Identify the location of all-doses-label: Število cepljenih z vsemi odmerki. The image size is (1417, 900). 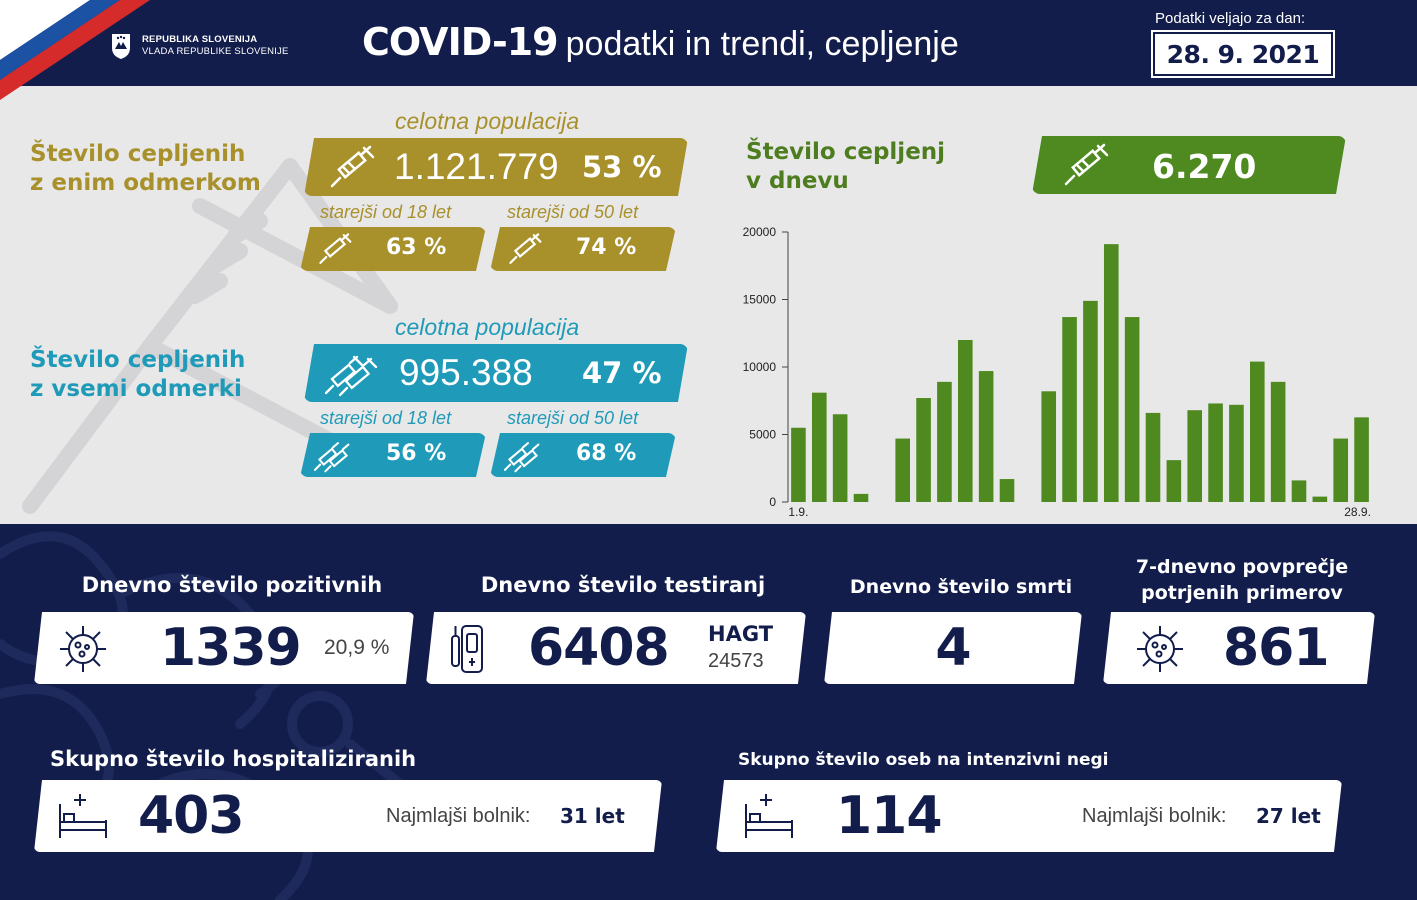
(137, 375).